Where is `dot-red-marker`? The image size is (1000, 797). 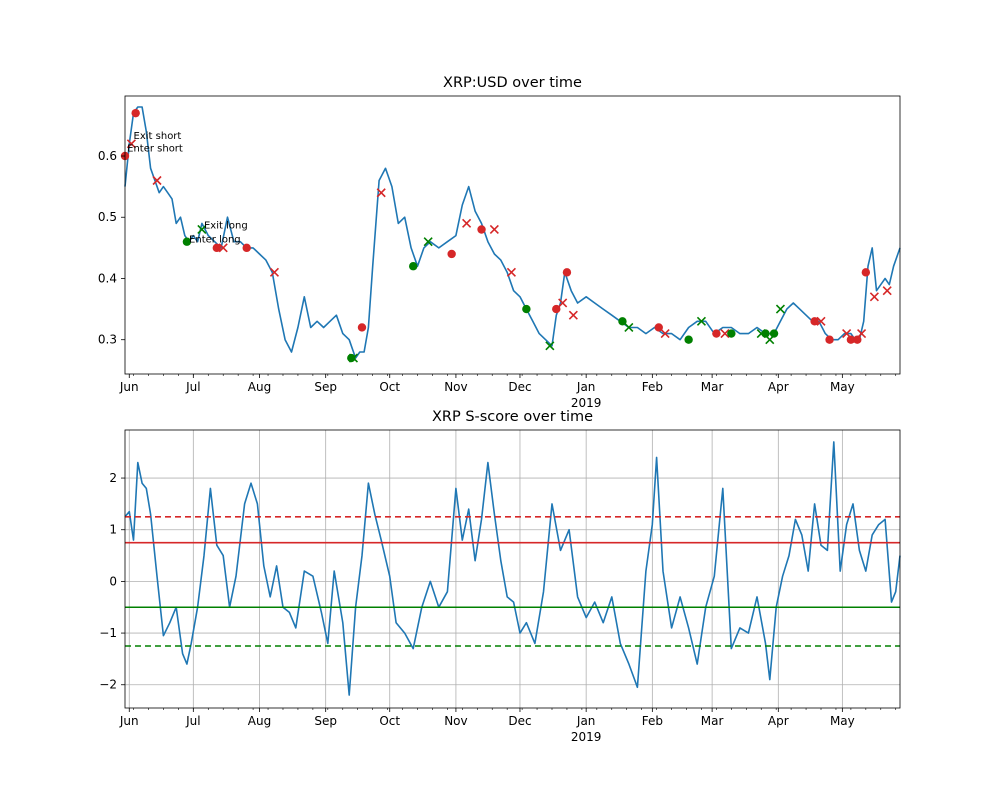
dot-red-marker is located at coordinates (217, 248).